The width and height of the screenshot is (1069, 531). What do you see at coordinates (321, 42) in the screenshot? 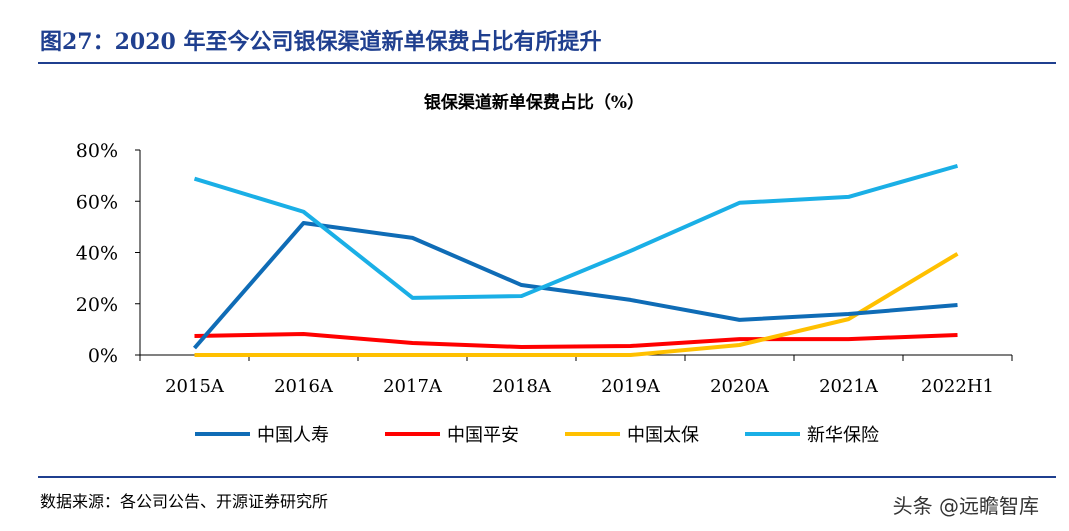
I see `figure-title: 图27：2020 年至今公司银保渠道新单保费占比有所提升` at bounding box center [321, 42].